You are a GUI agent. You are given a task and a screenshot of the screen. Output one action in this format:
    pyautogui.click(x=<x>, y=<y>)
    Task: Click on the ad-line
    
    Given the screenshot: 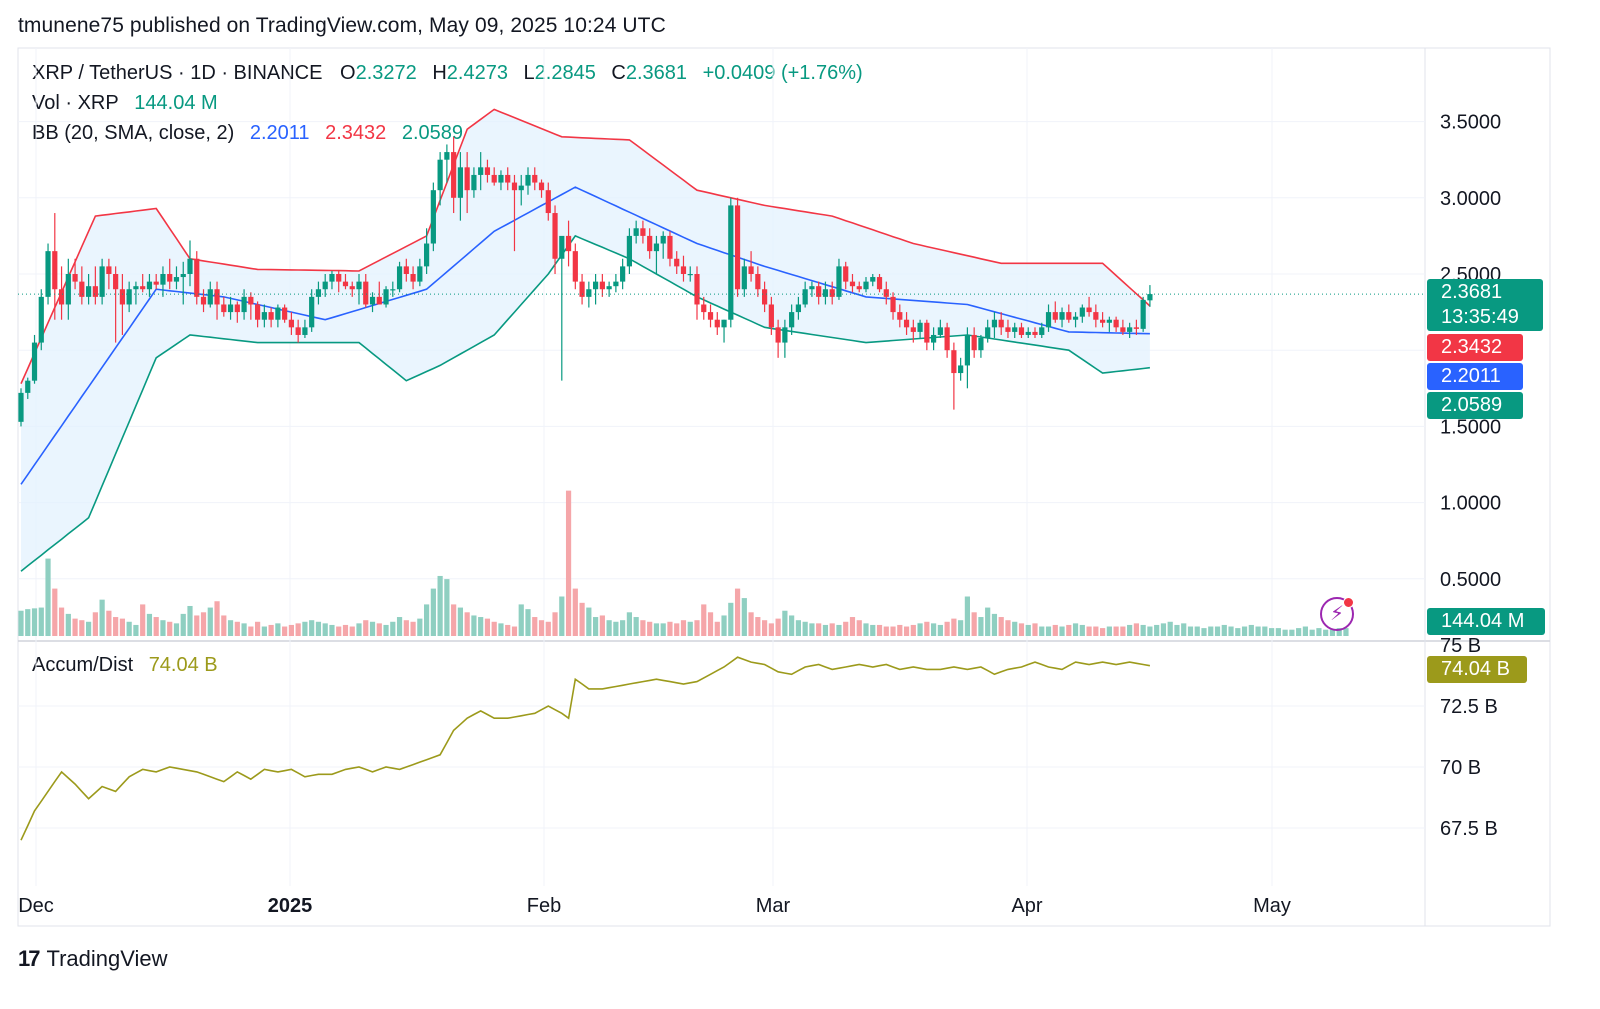 What is the action you would take?
    pyautogui.click(x=585, y=748)
    